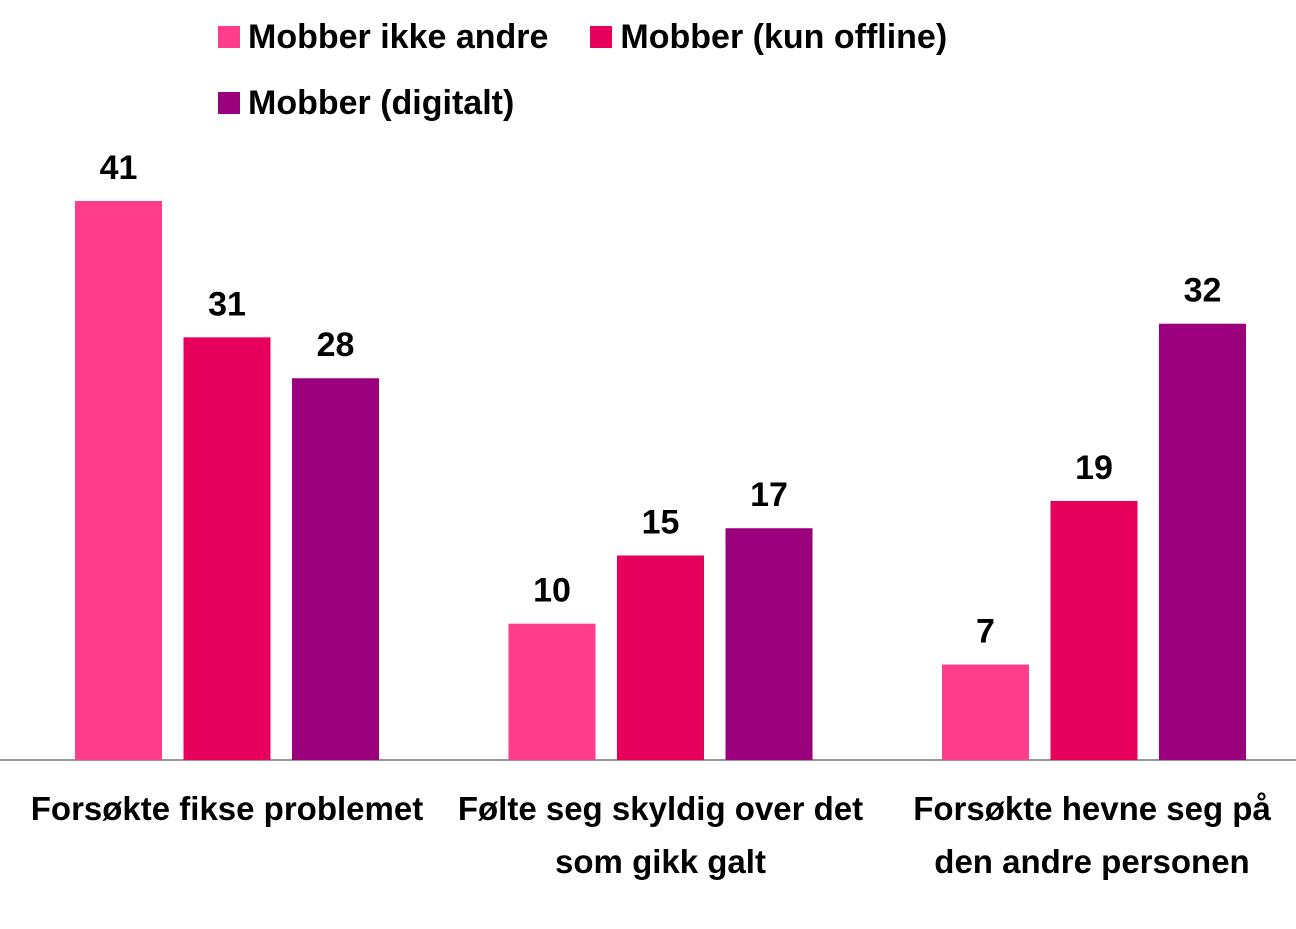  What do you see at coordinates (552, 591) in the screenshot?
I see `value-label: 10` at bounding box center [552, 591].